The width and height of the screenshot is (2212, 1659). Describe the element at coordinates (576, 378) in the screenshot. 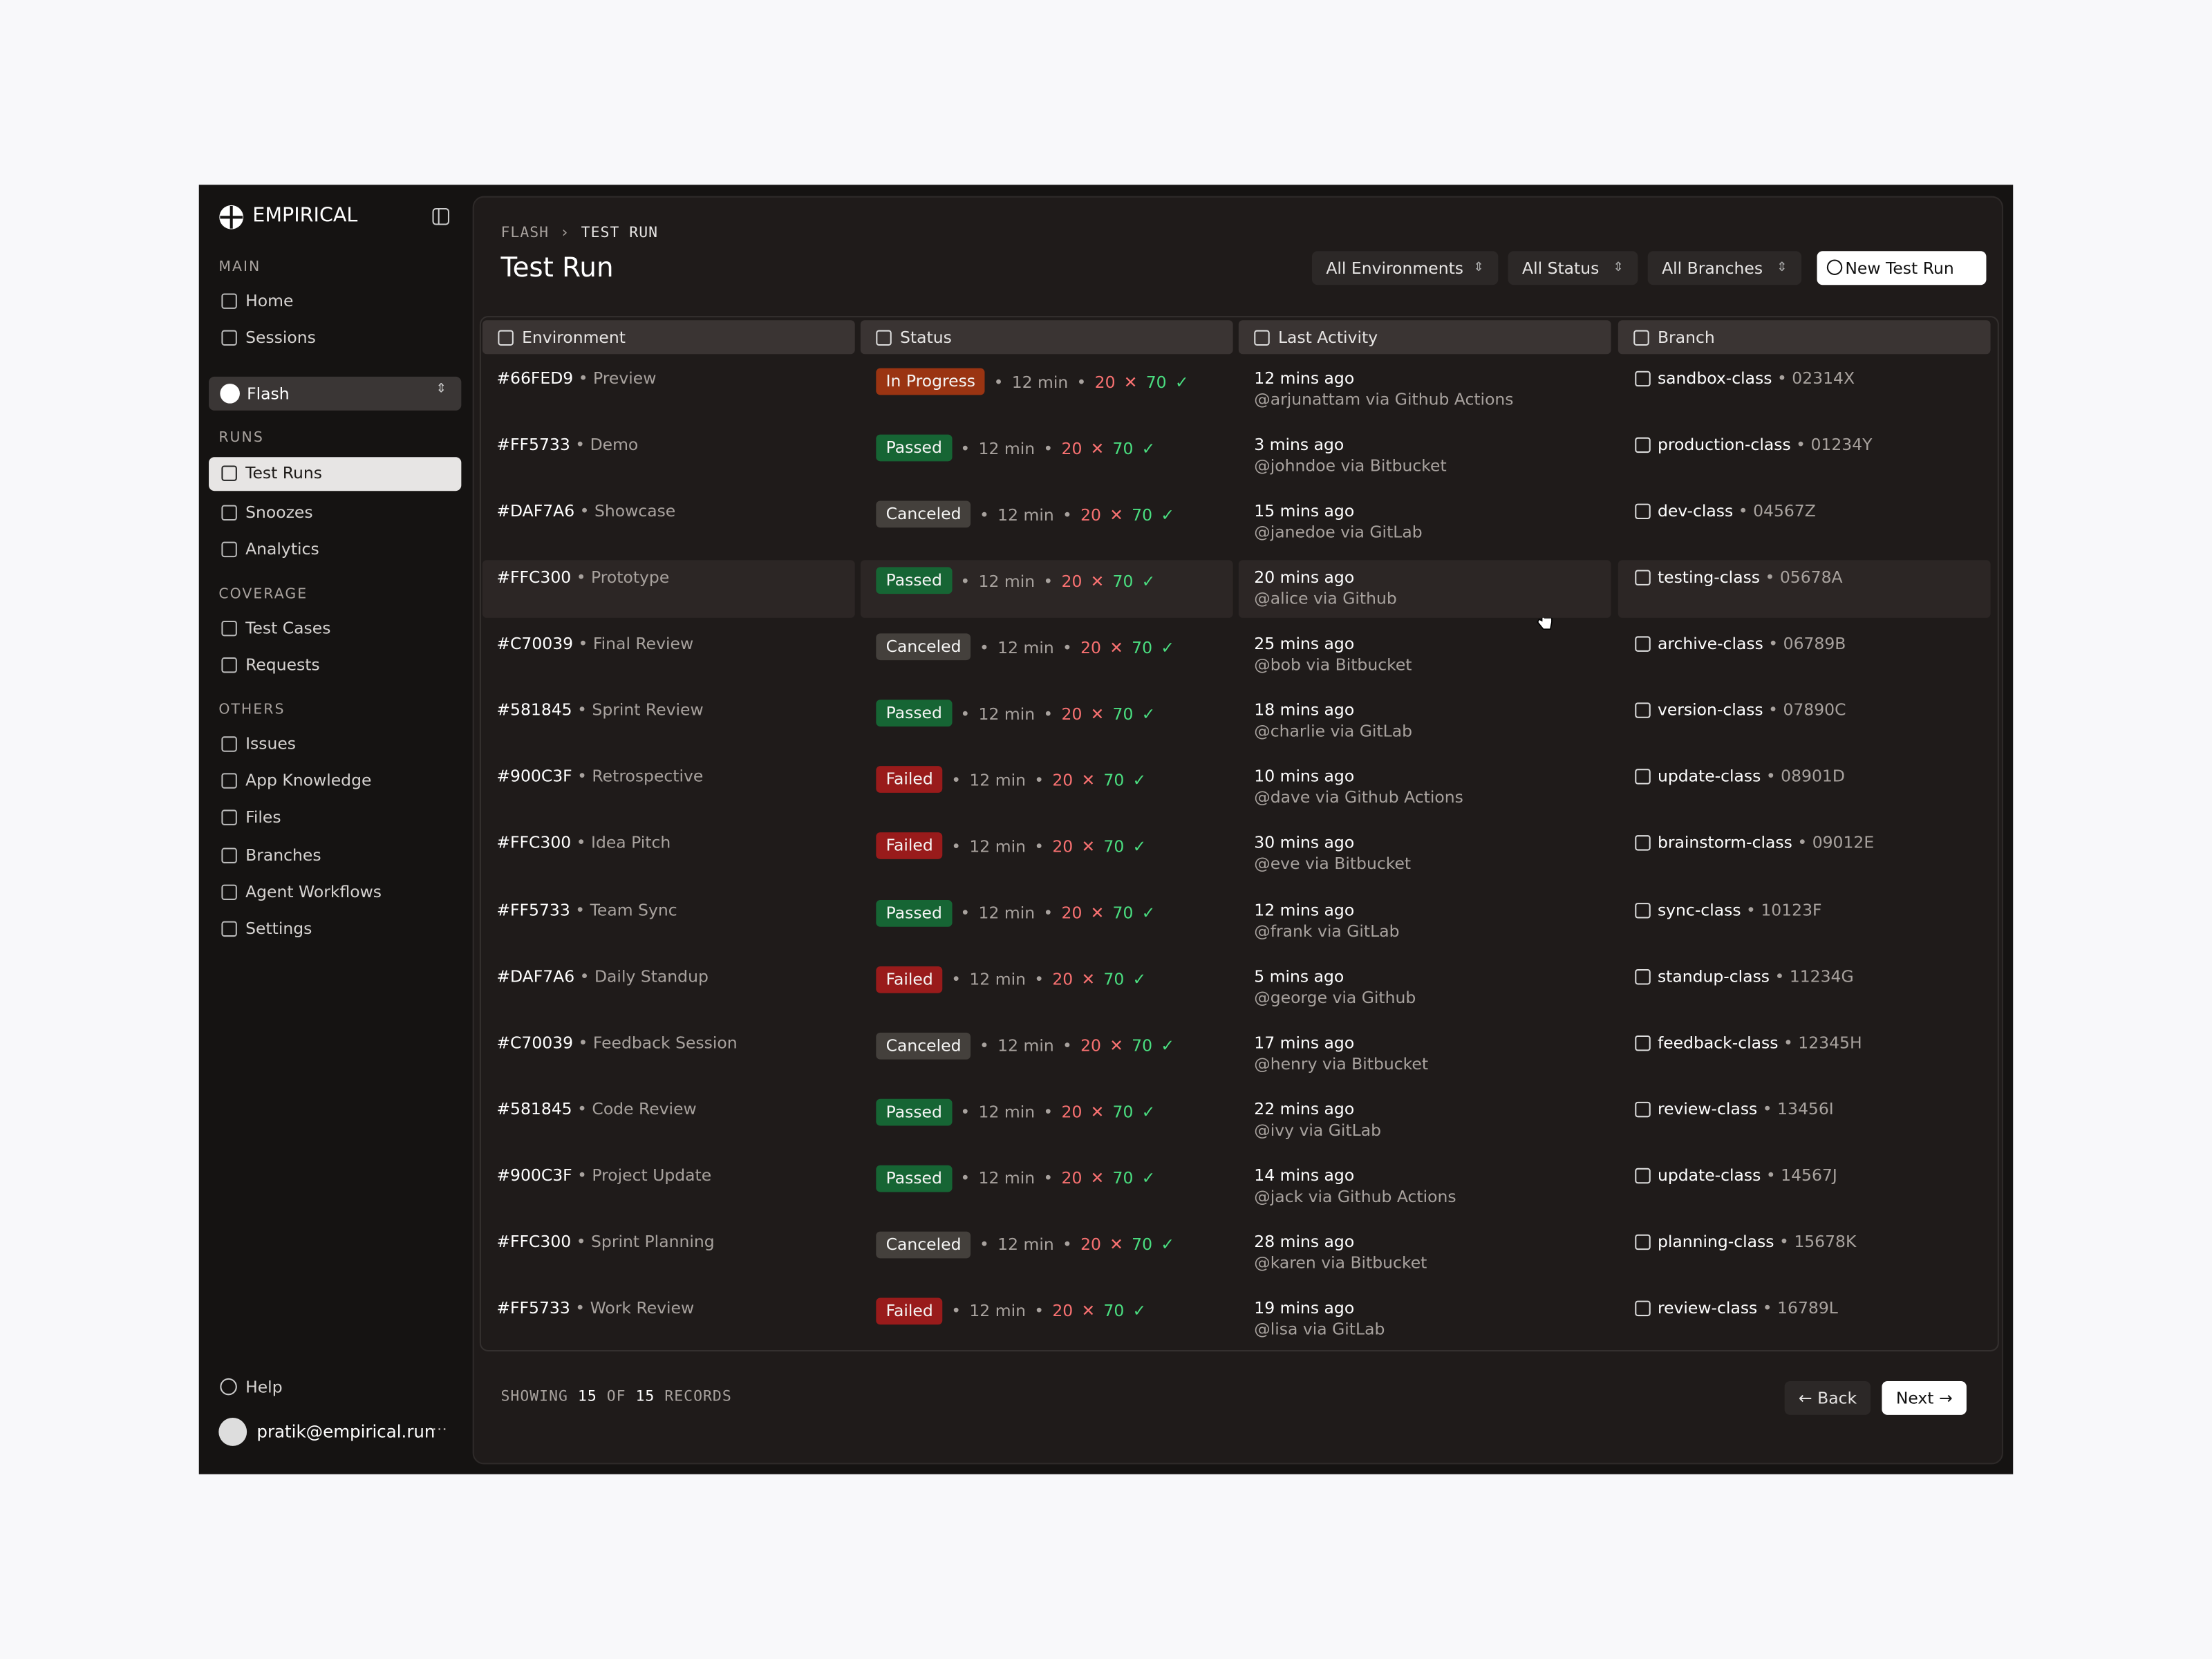

I see `environment: #66FED9 • Preview` at that location.